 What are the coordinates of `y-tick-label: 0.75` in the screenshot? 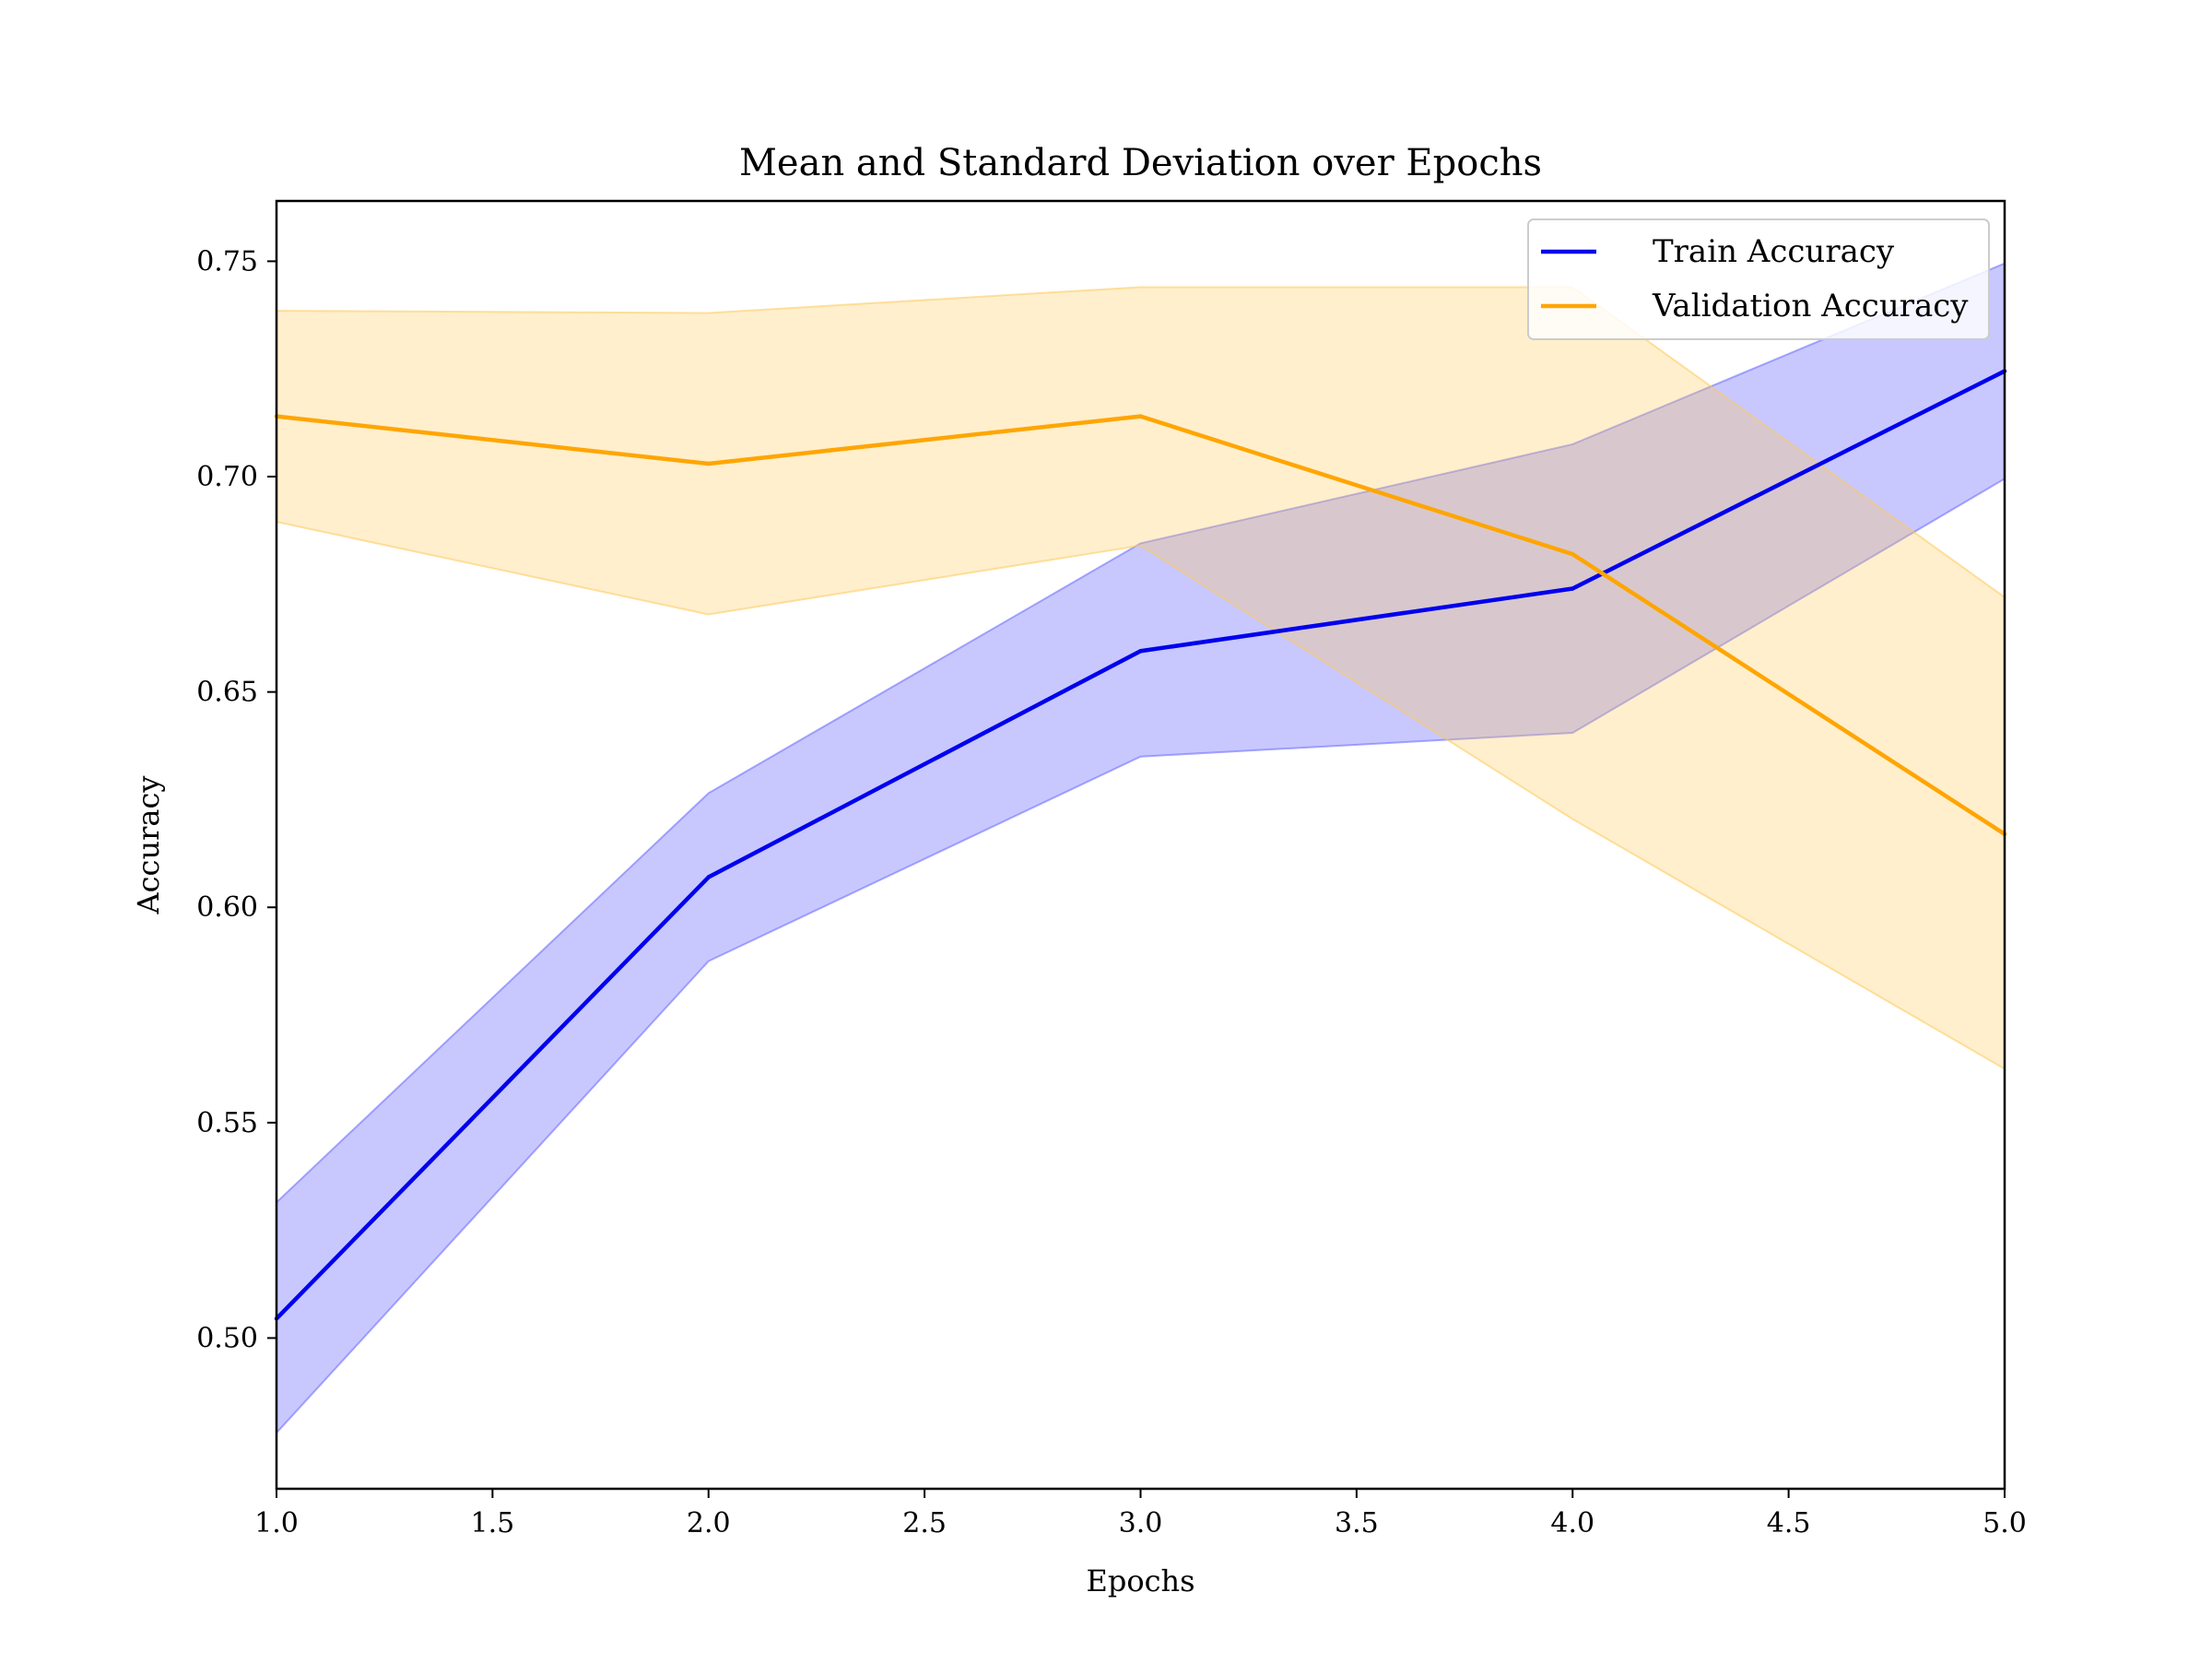 It's located at (227, 261).